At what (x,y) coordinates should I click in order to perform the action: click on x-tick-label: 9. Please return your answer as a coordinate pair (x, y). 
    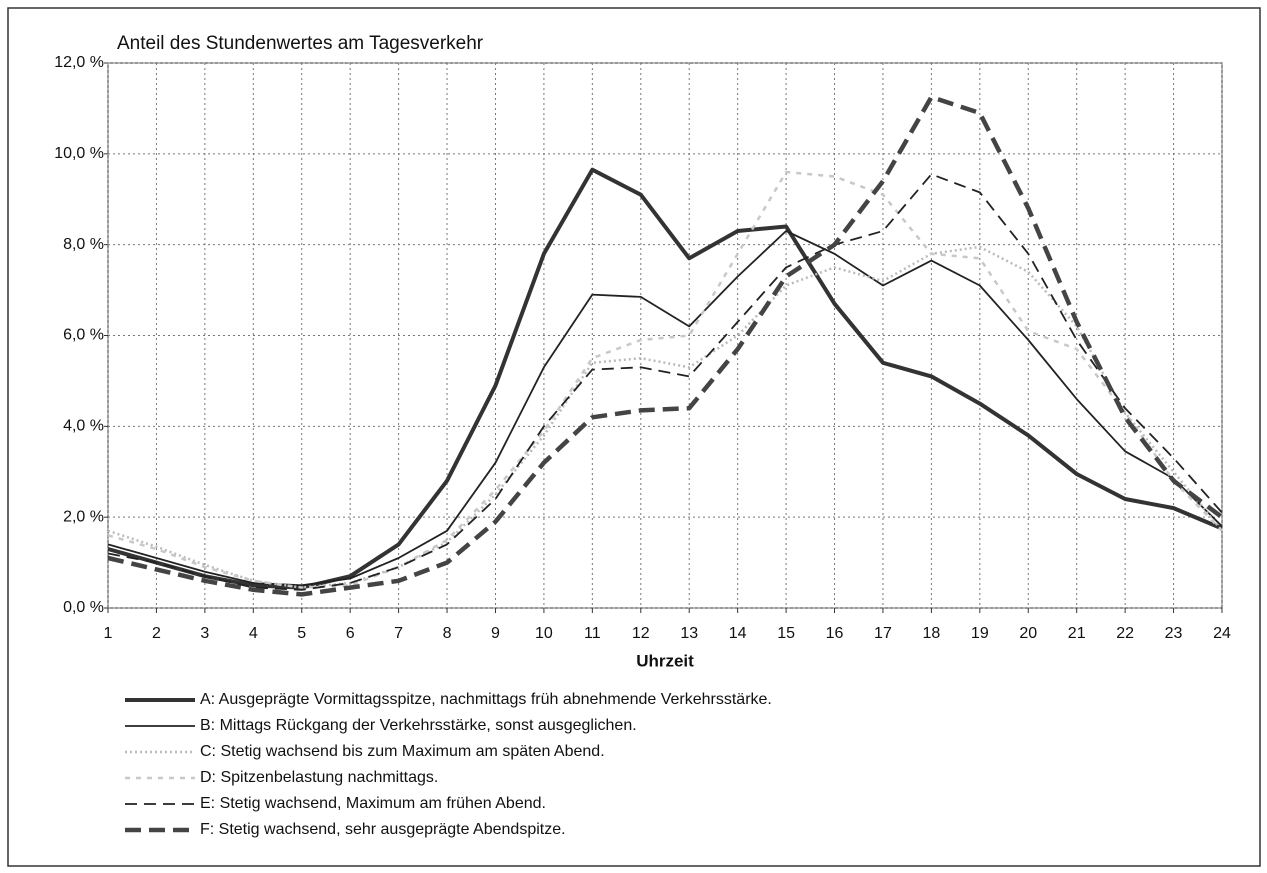
    Looking at the image, I should click on (495, 633).